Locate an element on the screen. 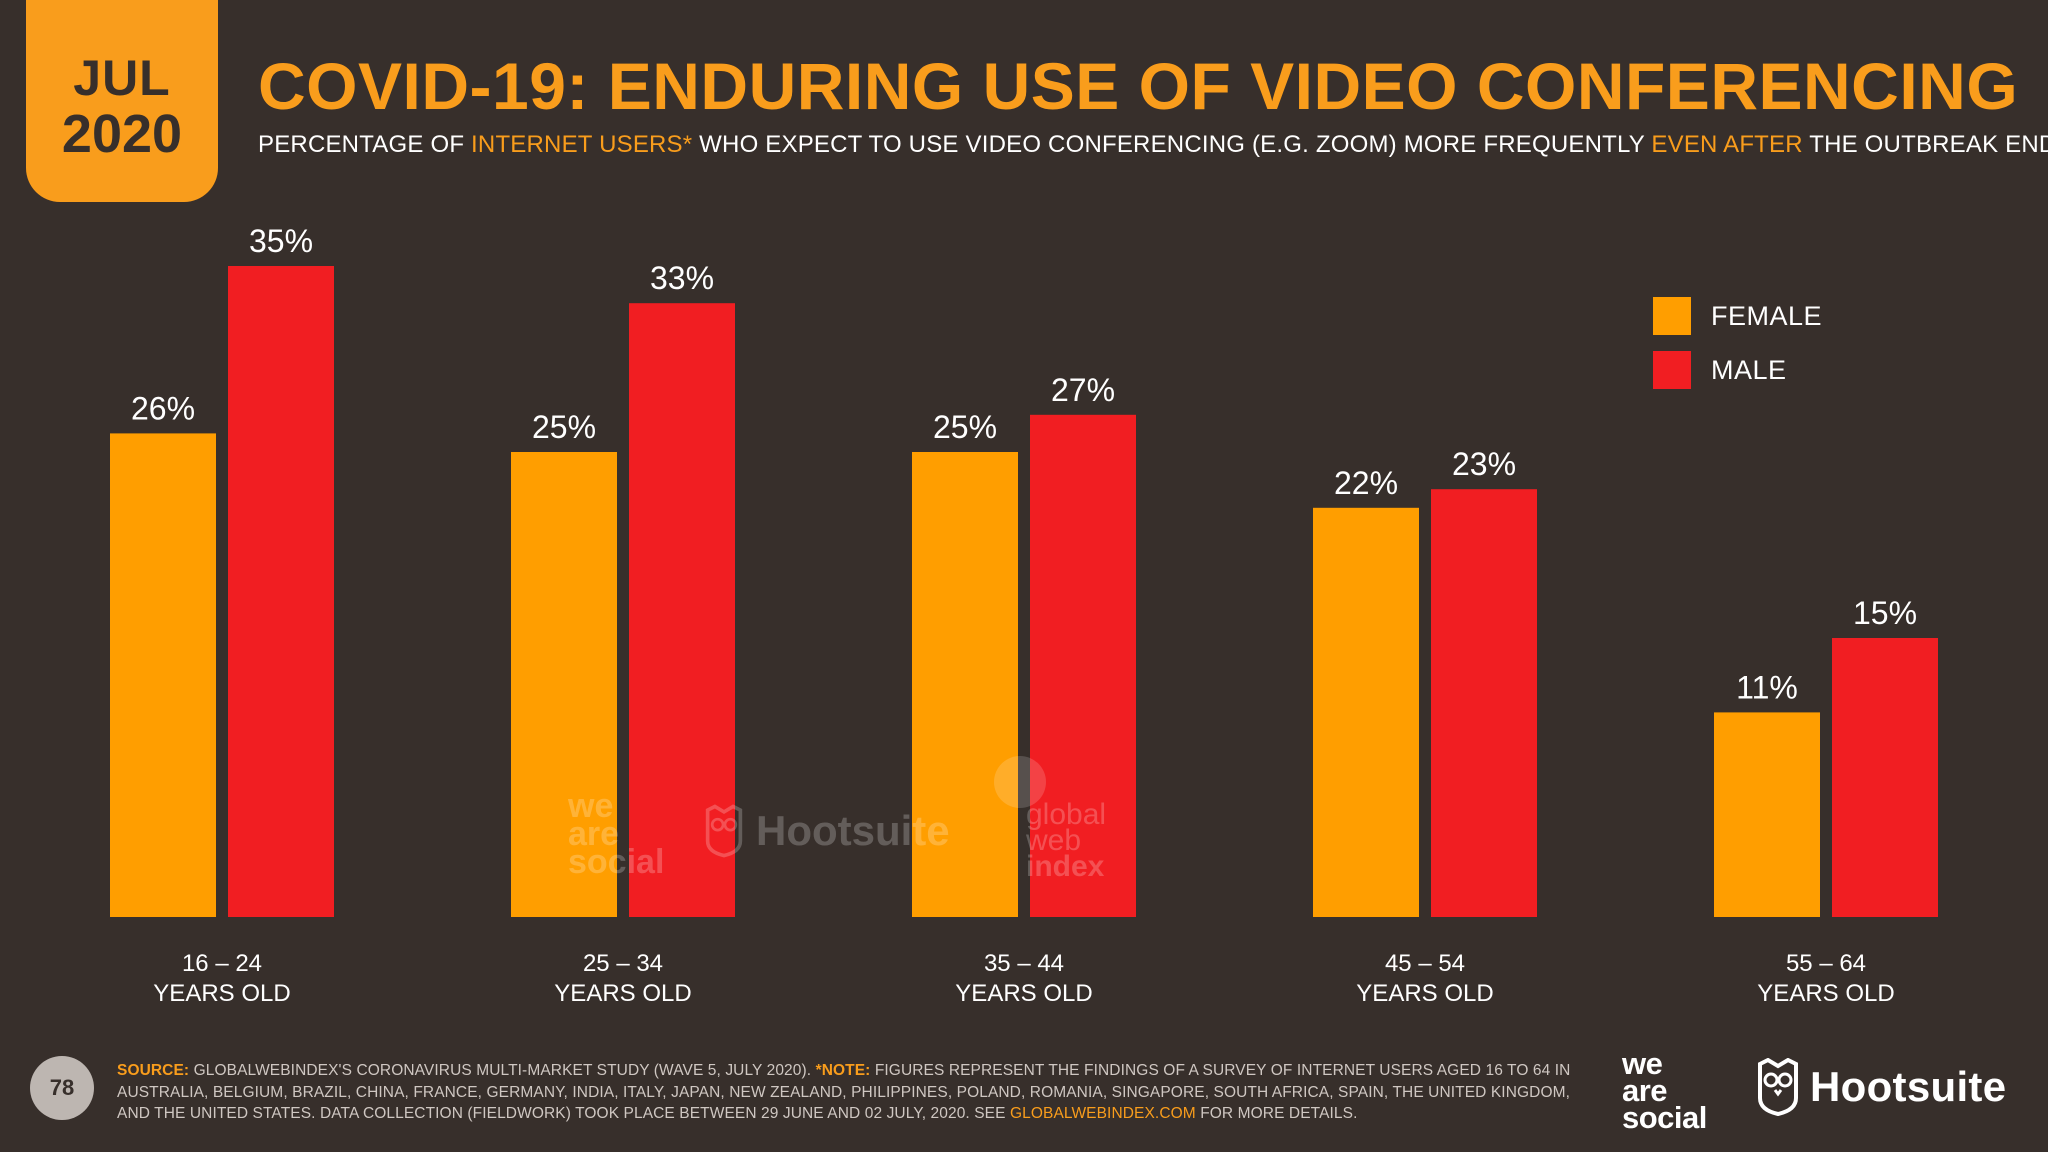 This screenshot has height=1152, width=2048. data-label-male-1: 35% is located at coordinates (281, 241).